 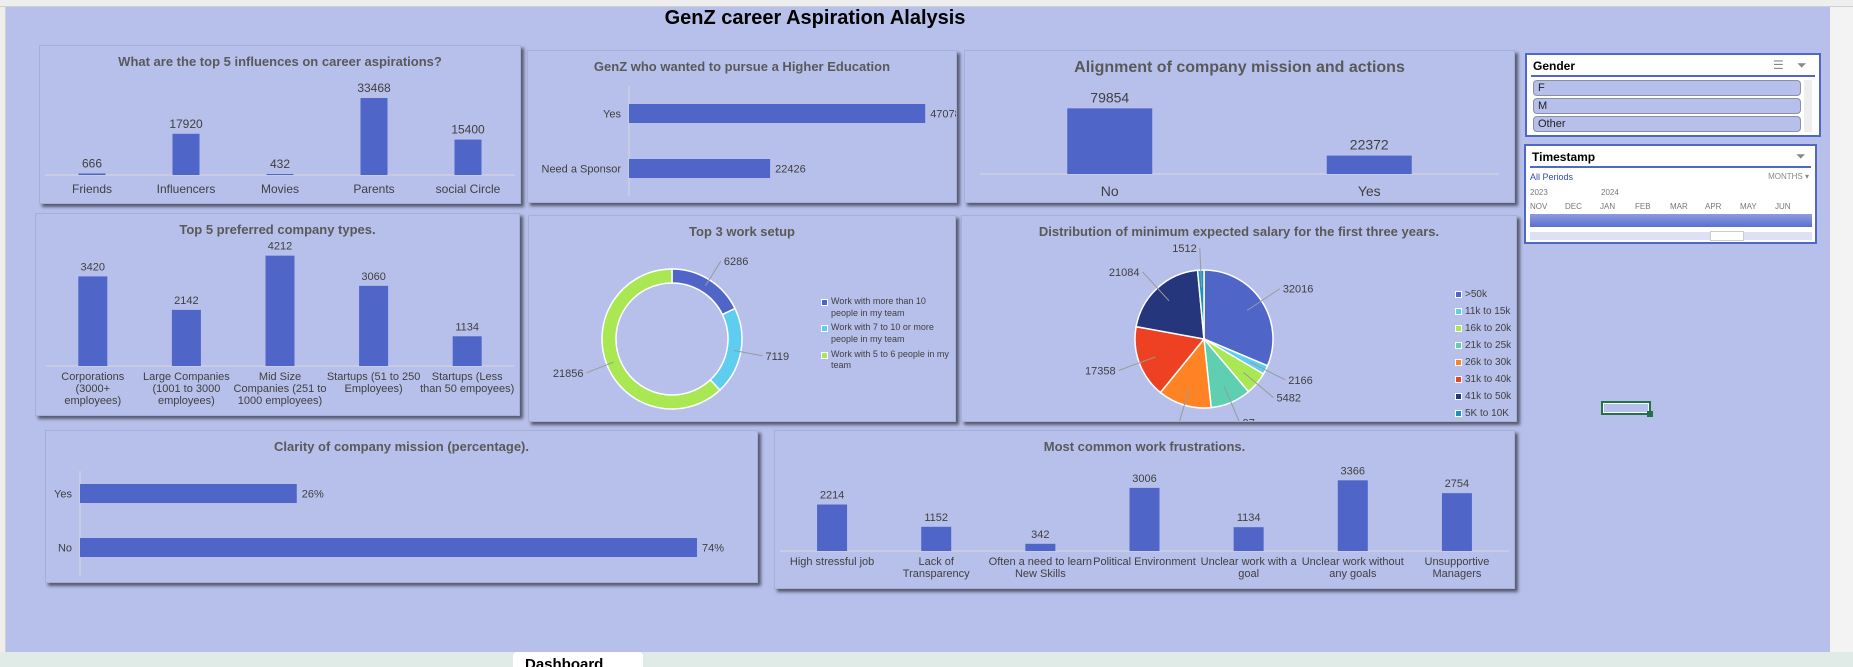 I want to click on data-label: 2166, so click(x=1300, y=381).